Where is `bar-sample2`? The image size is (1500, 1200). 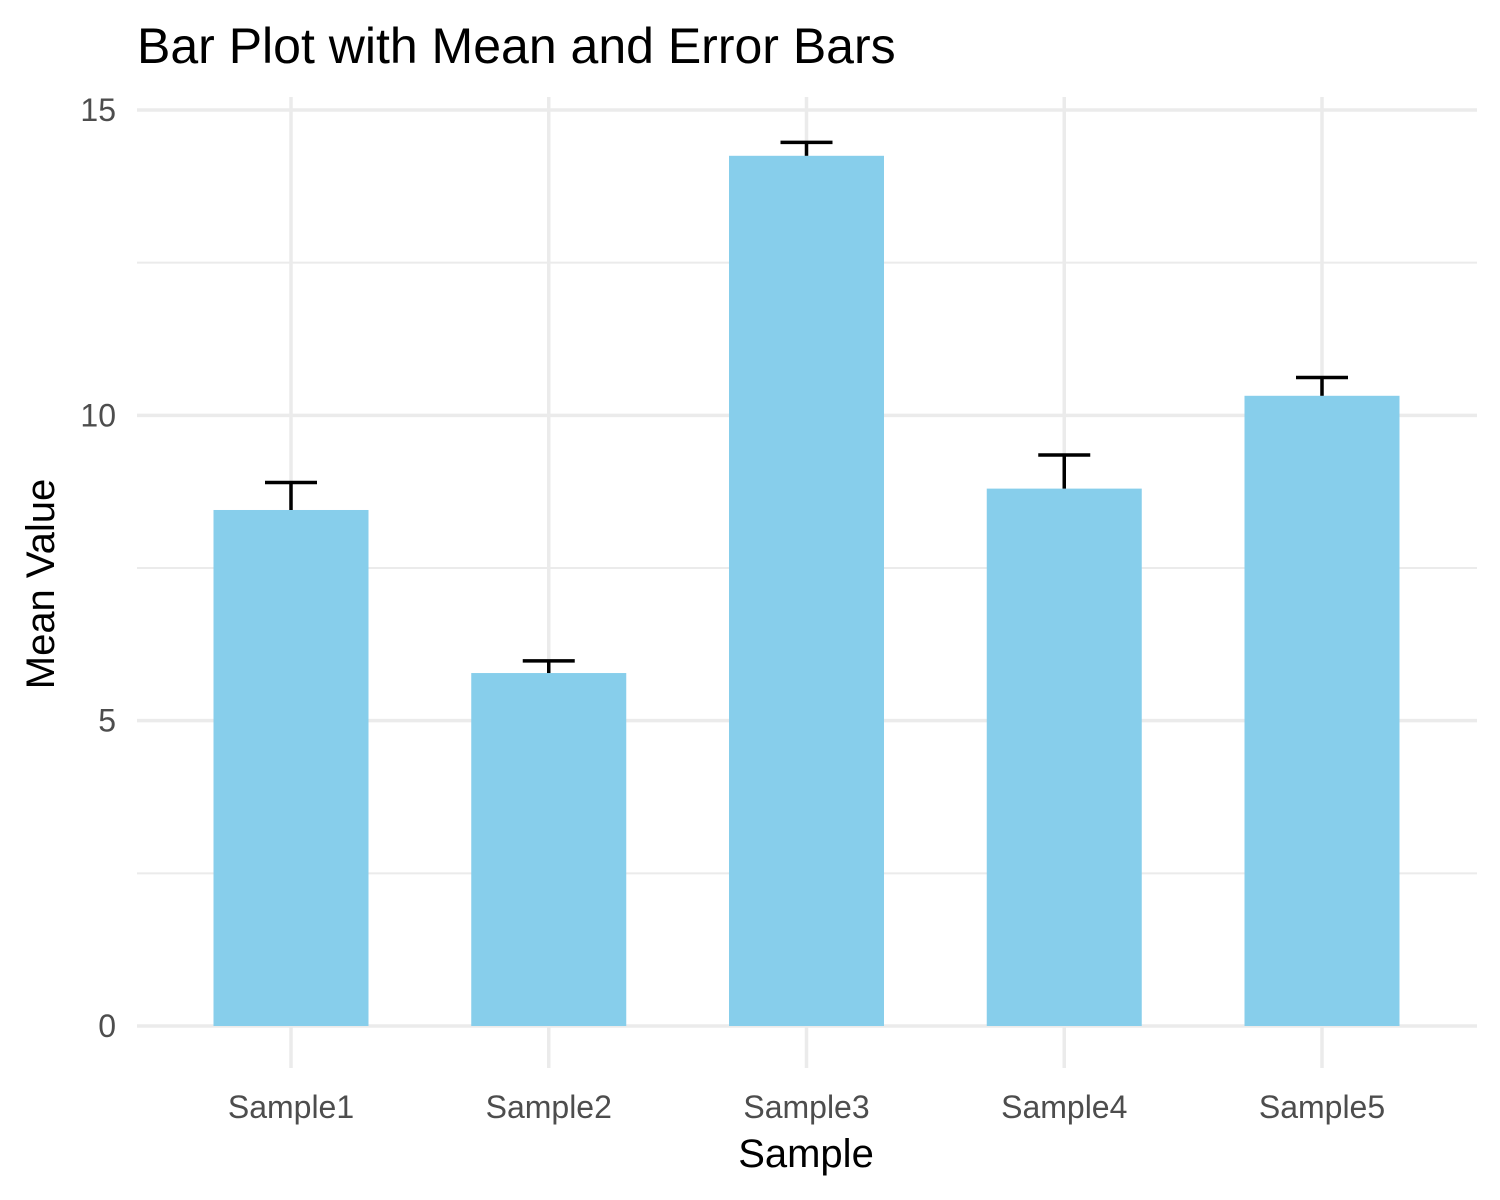
bar-sample2 is located at coordinates (549, 849).